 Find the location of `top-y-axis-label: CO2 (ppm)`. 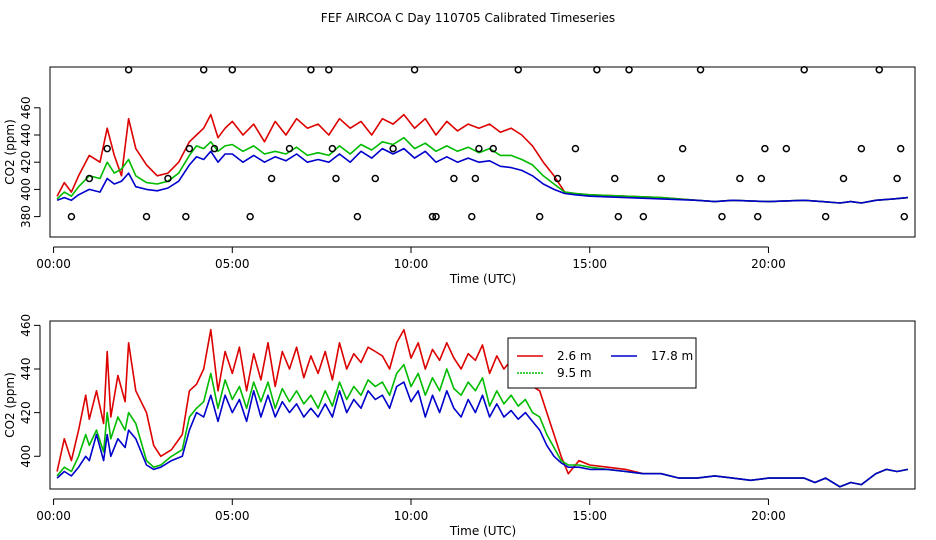

top-y-axis-label: CO2 (ppm) is located at coordinates (10, 152).